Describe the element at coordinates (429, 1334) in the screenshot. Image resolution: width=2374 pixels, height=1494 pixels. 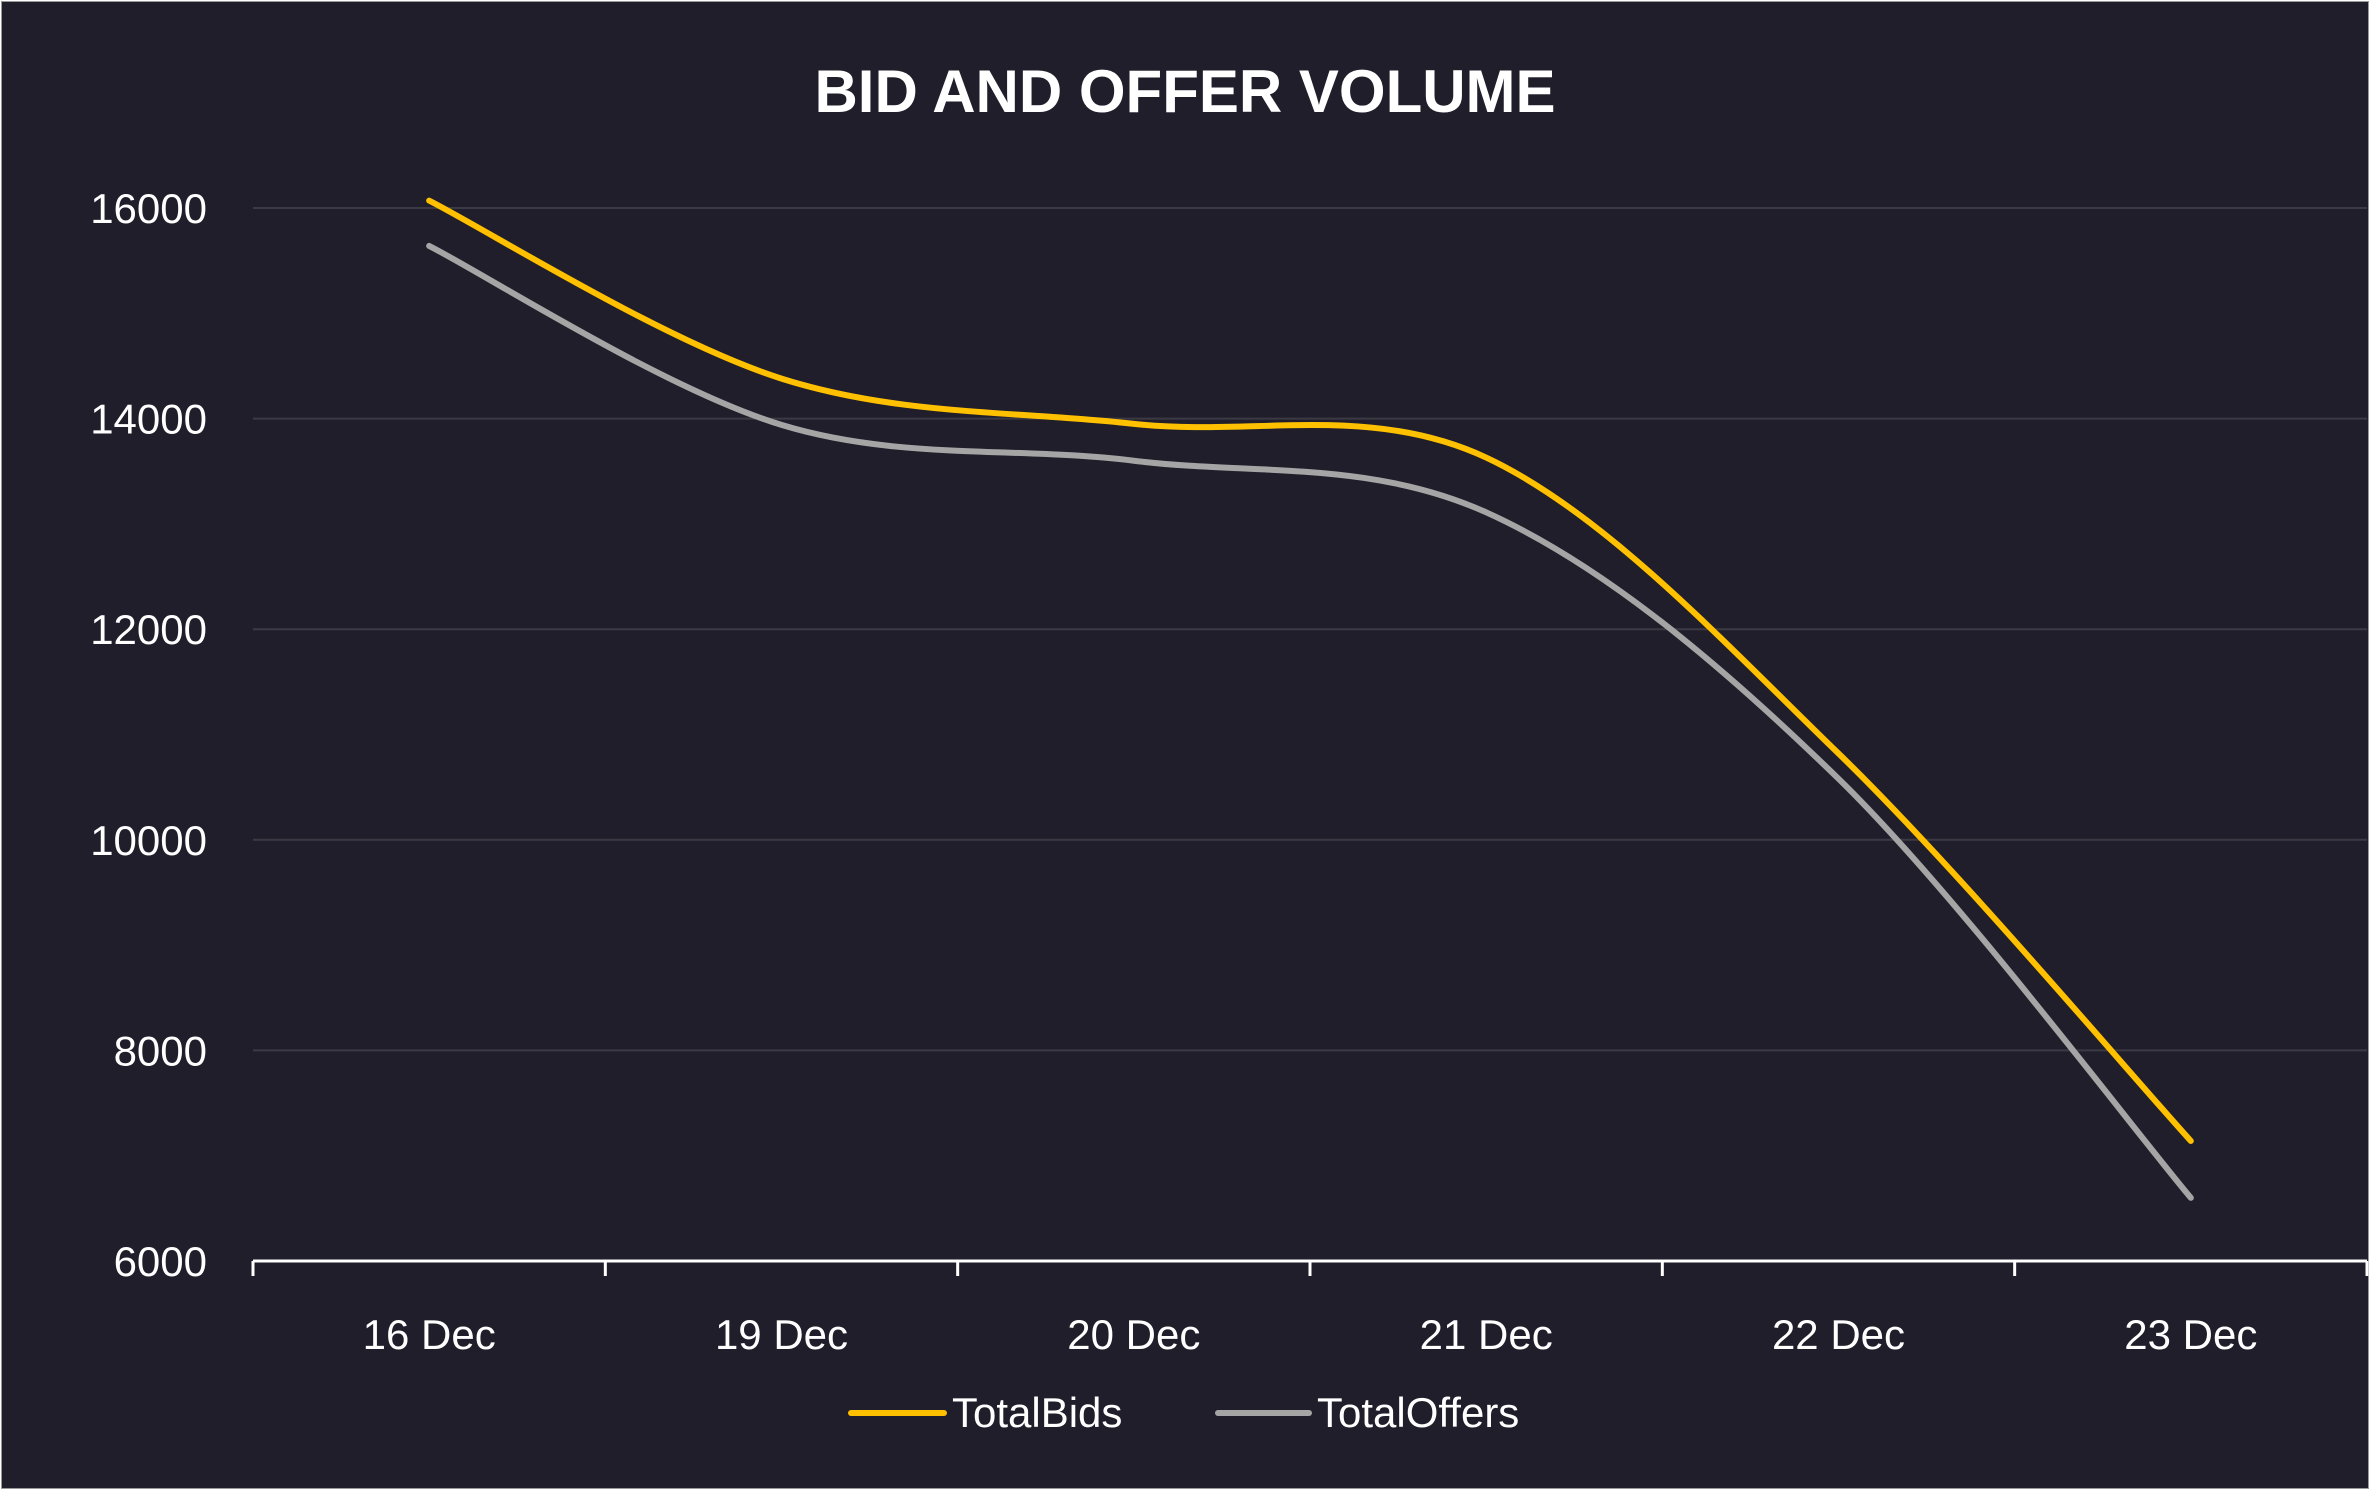
I see `x-tick-label: 16 Dec` at that location.